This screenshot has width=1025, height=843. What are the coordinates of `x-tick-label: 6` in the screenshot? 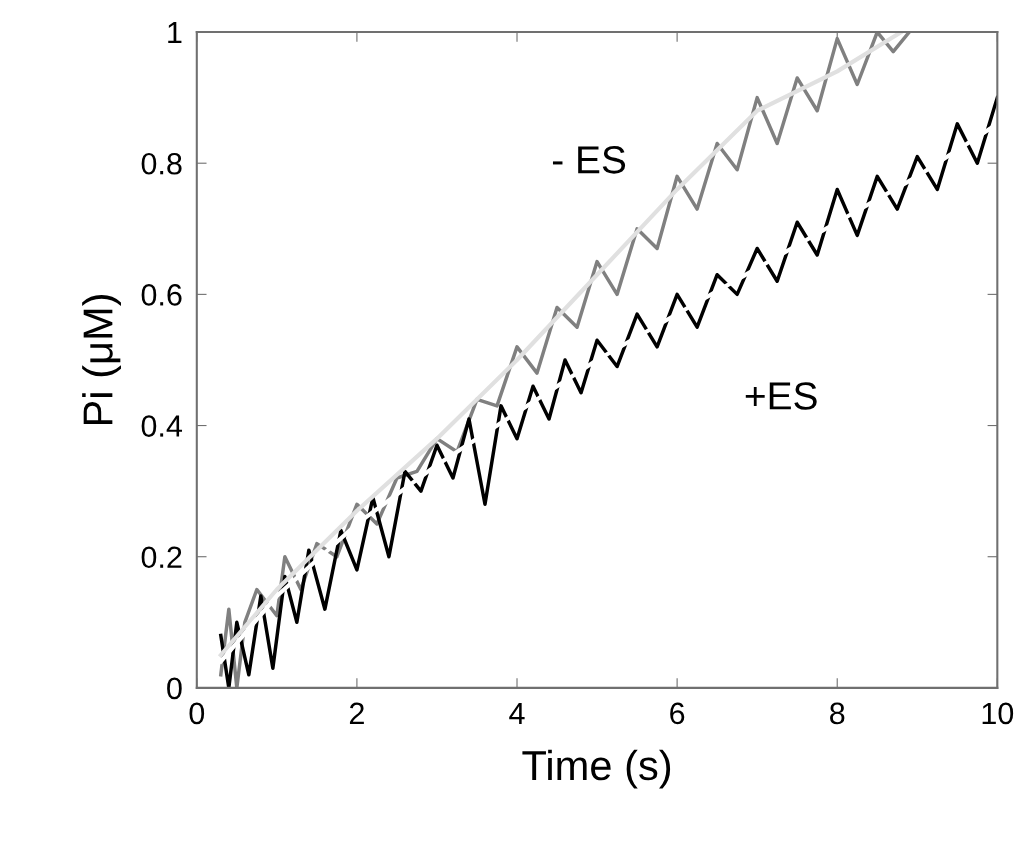 It's located at (677, 713).